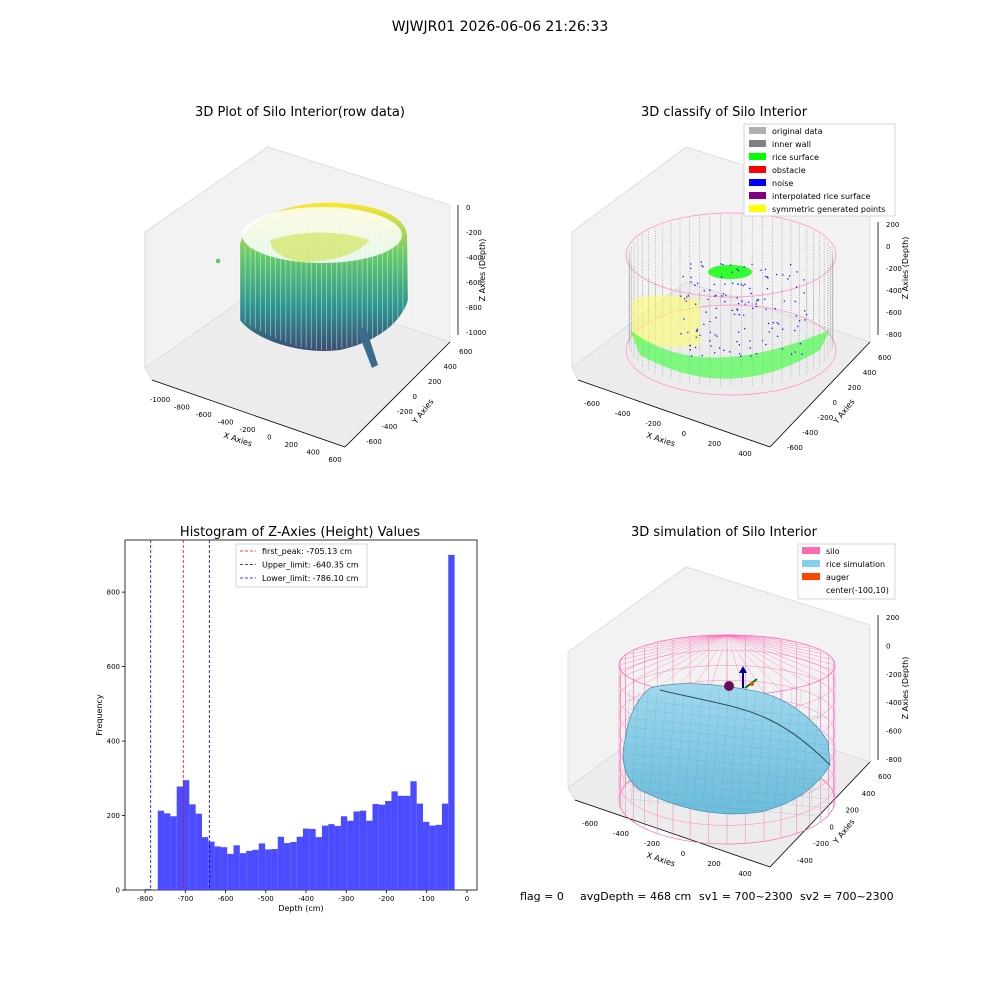 This screenshot has width=1000, height=1000. I want to click on raw-z-ticks: 0 -200 -400 -600 -800 -1000, so click(476, 270).